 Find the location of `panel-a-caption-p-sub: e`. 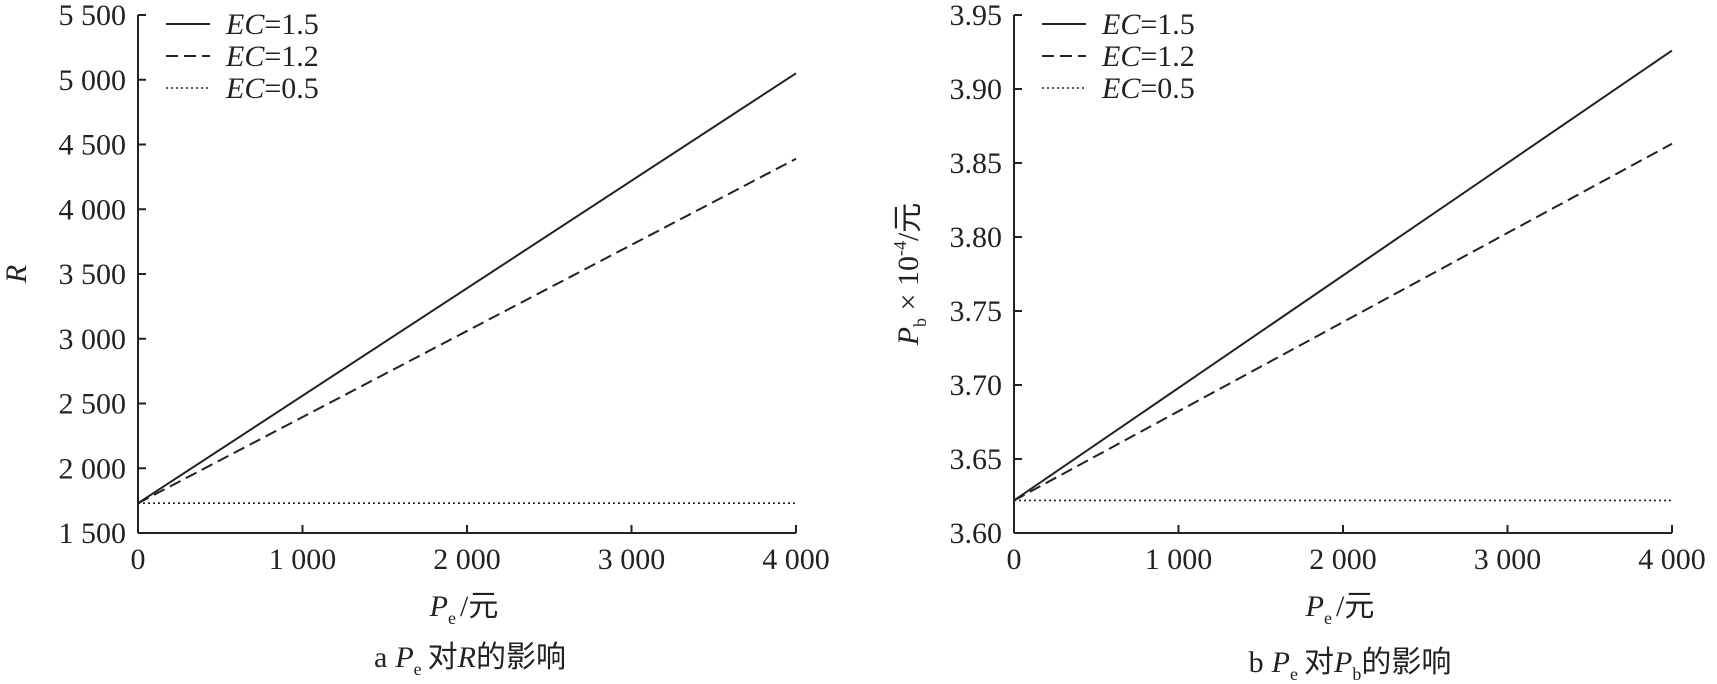

panel-a-caption-p-sub: e is located at coordinates (418, 669).